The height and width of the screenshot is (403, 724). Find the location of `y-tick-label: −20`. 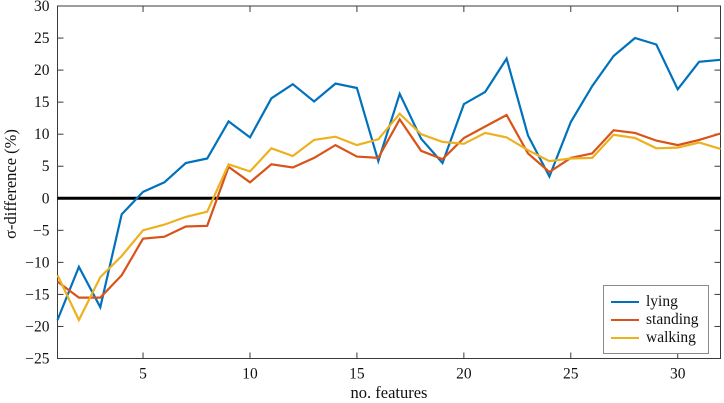

y-tick-label: −20 is located at coordinates (37, 326).